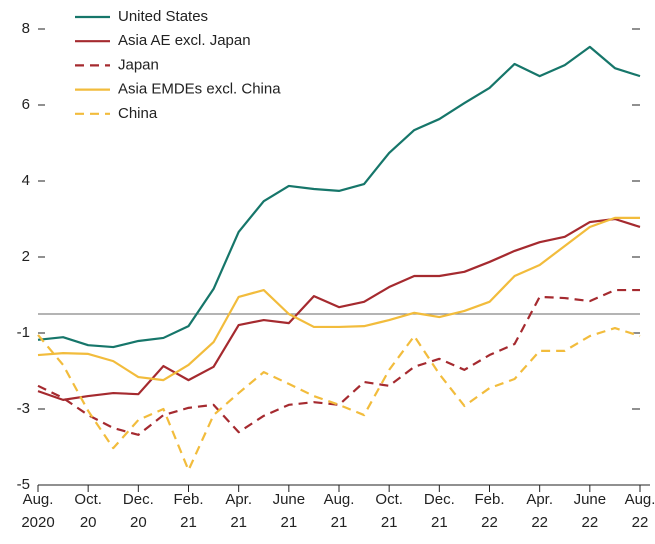  What do you see at coordinates (23, 484) in the screenshot?
I see `y-tick-label: -5` at bounding box center [23, 484].